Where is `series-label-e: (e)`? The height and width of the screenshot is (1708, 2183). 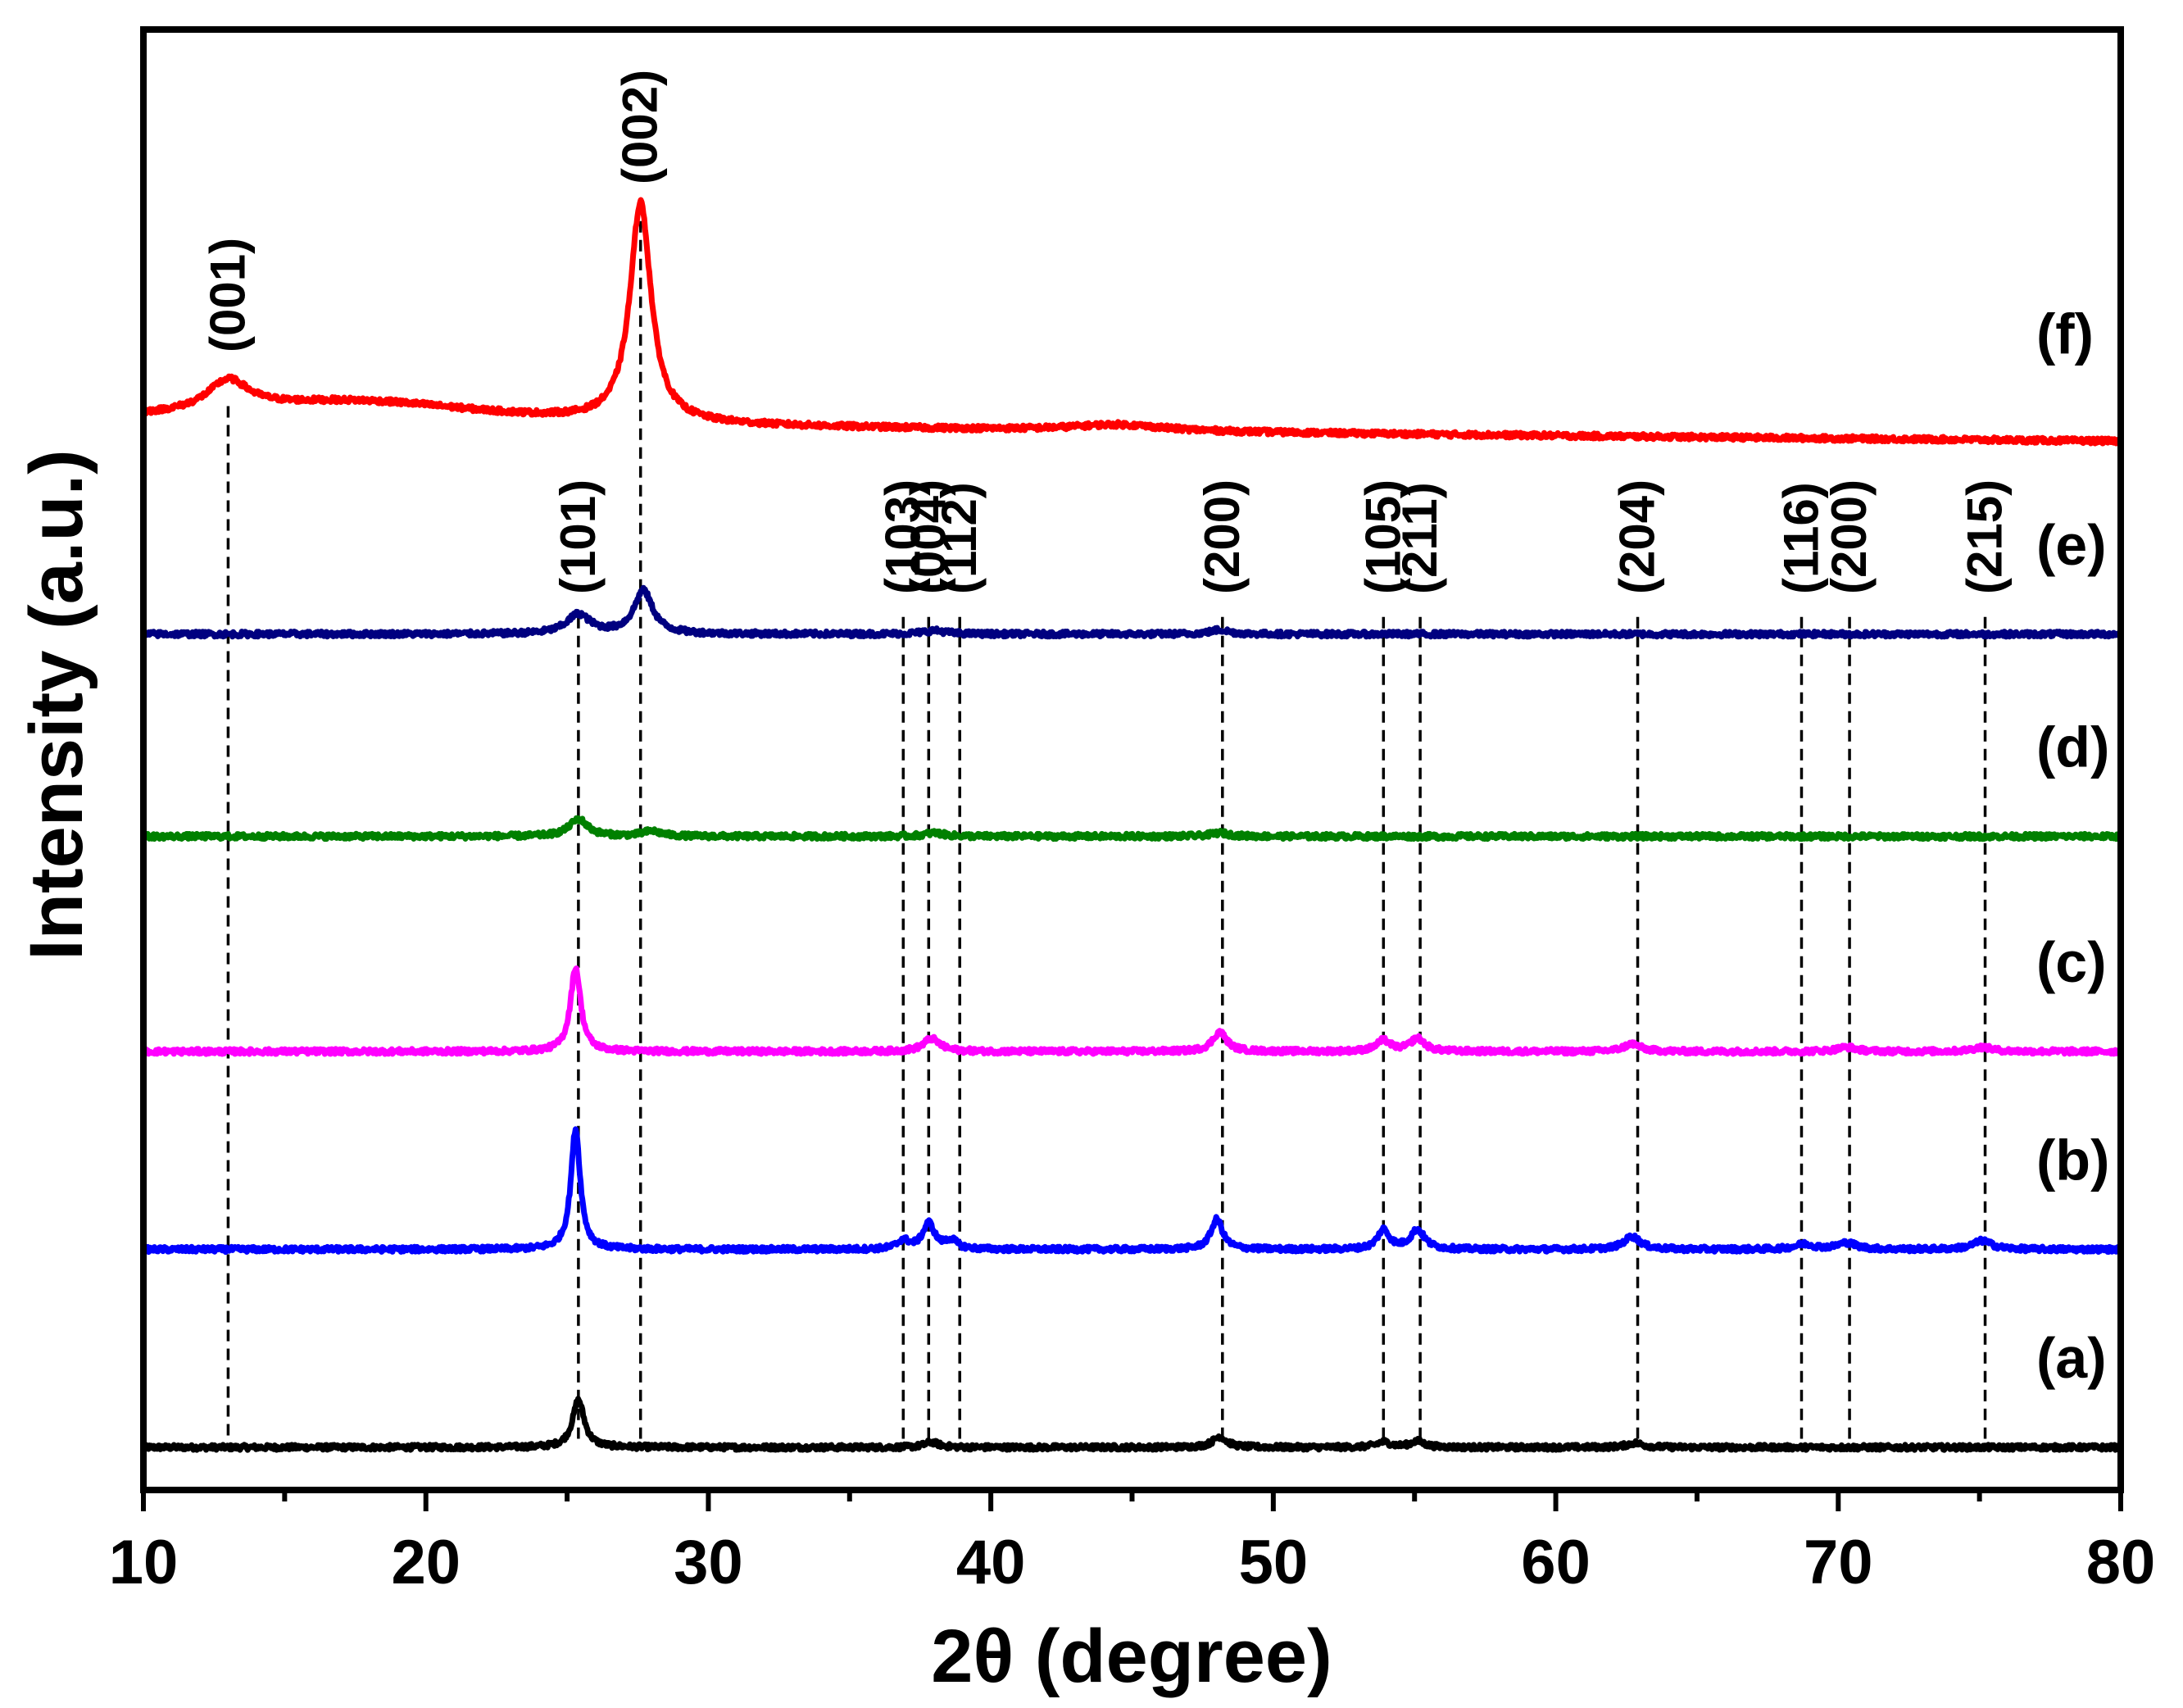
series-label-e: (e) is located at coordinates (2071, 545).